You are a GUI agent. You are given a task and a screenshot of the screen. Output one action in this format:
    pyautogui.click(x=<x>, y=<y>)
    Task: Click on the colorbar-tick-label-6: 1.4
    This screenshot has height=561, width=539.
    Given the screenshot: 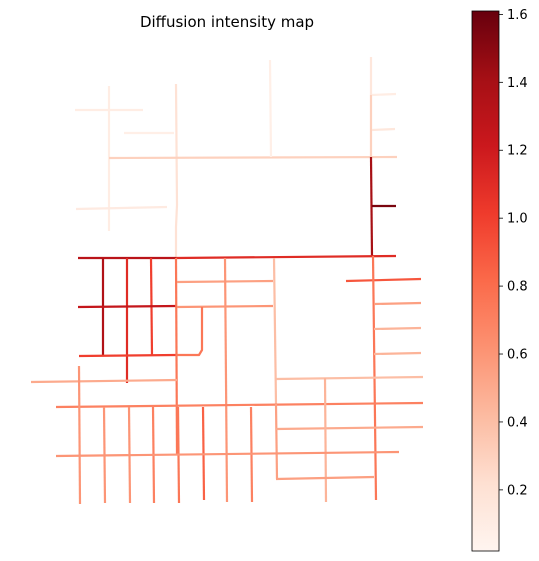 What is the action you would take?
    pyautogui.click(x=517, y=83)
    